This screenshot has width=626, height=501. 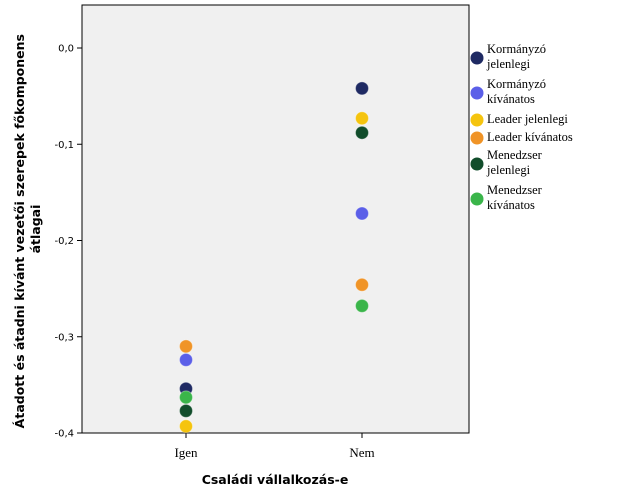 I want to click on y-axis: 0,0 -0,1 -0,2 -0,3 -0,4, so click(x=68, y=242).